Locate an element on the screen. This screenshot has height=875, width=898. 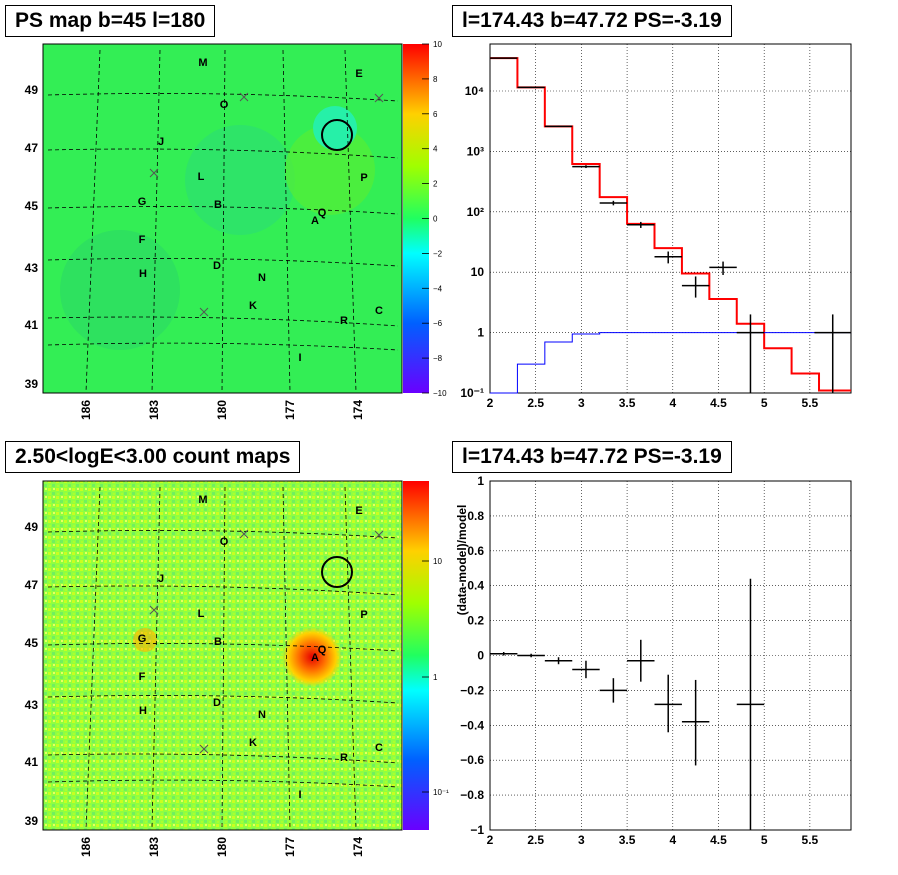
count-map-lat-tick: 49 is located at coordinates (32, 527).